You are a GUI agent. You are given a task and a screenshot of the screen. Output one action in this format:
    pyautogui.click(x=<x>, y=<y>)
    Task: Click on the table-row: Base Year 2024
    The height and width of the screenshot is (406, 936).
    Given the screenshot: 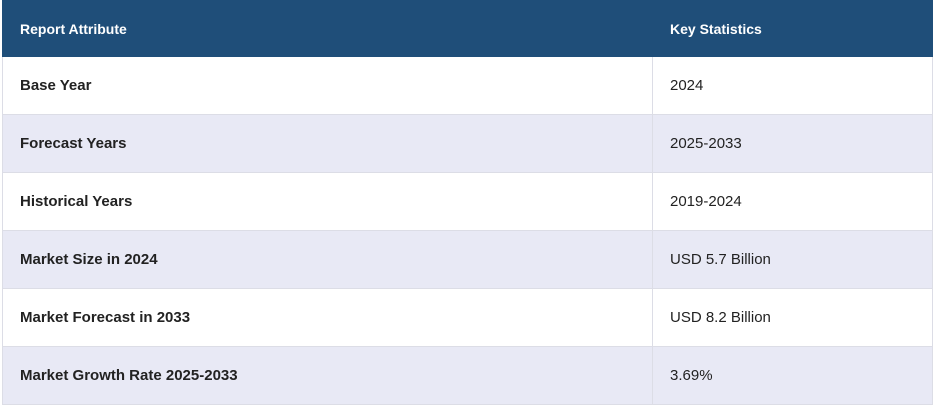 What is the action you would take?
    pyautogui.click(x=467, y=85)
    